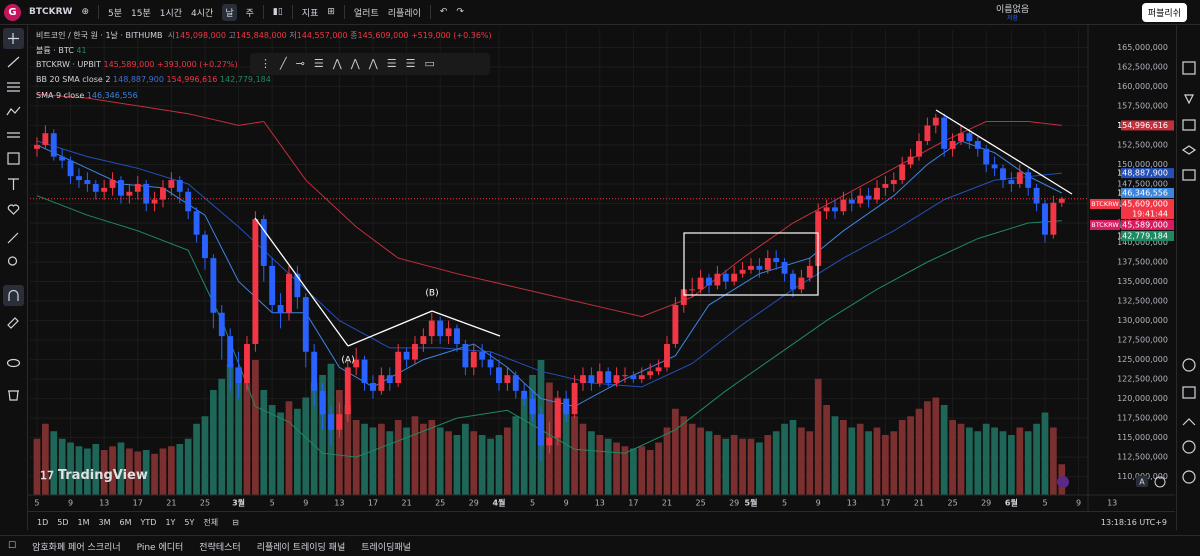  Describe the element at coordinates (1189, 477) in the screenshot. I see `notifications-button` at that location.